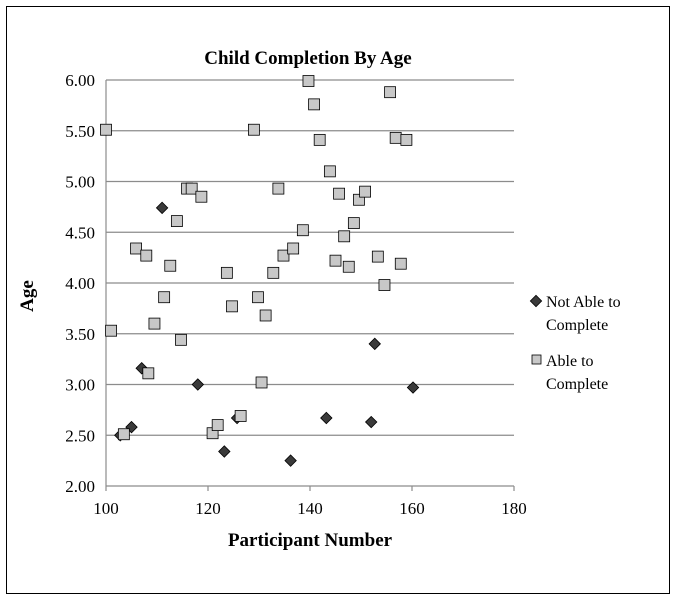  What do you see at coordinates (80, 232) in the screenshot?
I see `y-tick-label: 4.50` at bounding box center [80, 232].